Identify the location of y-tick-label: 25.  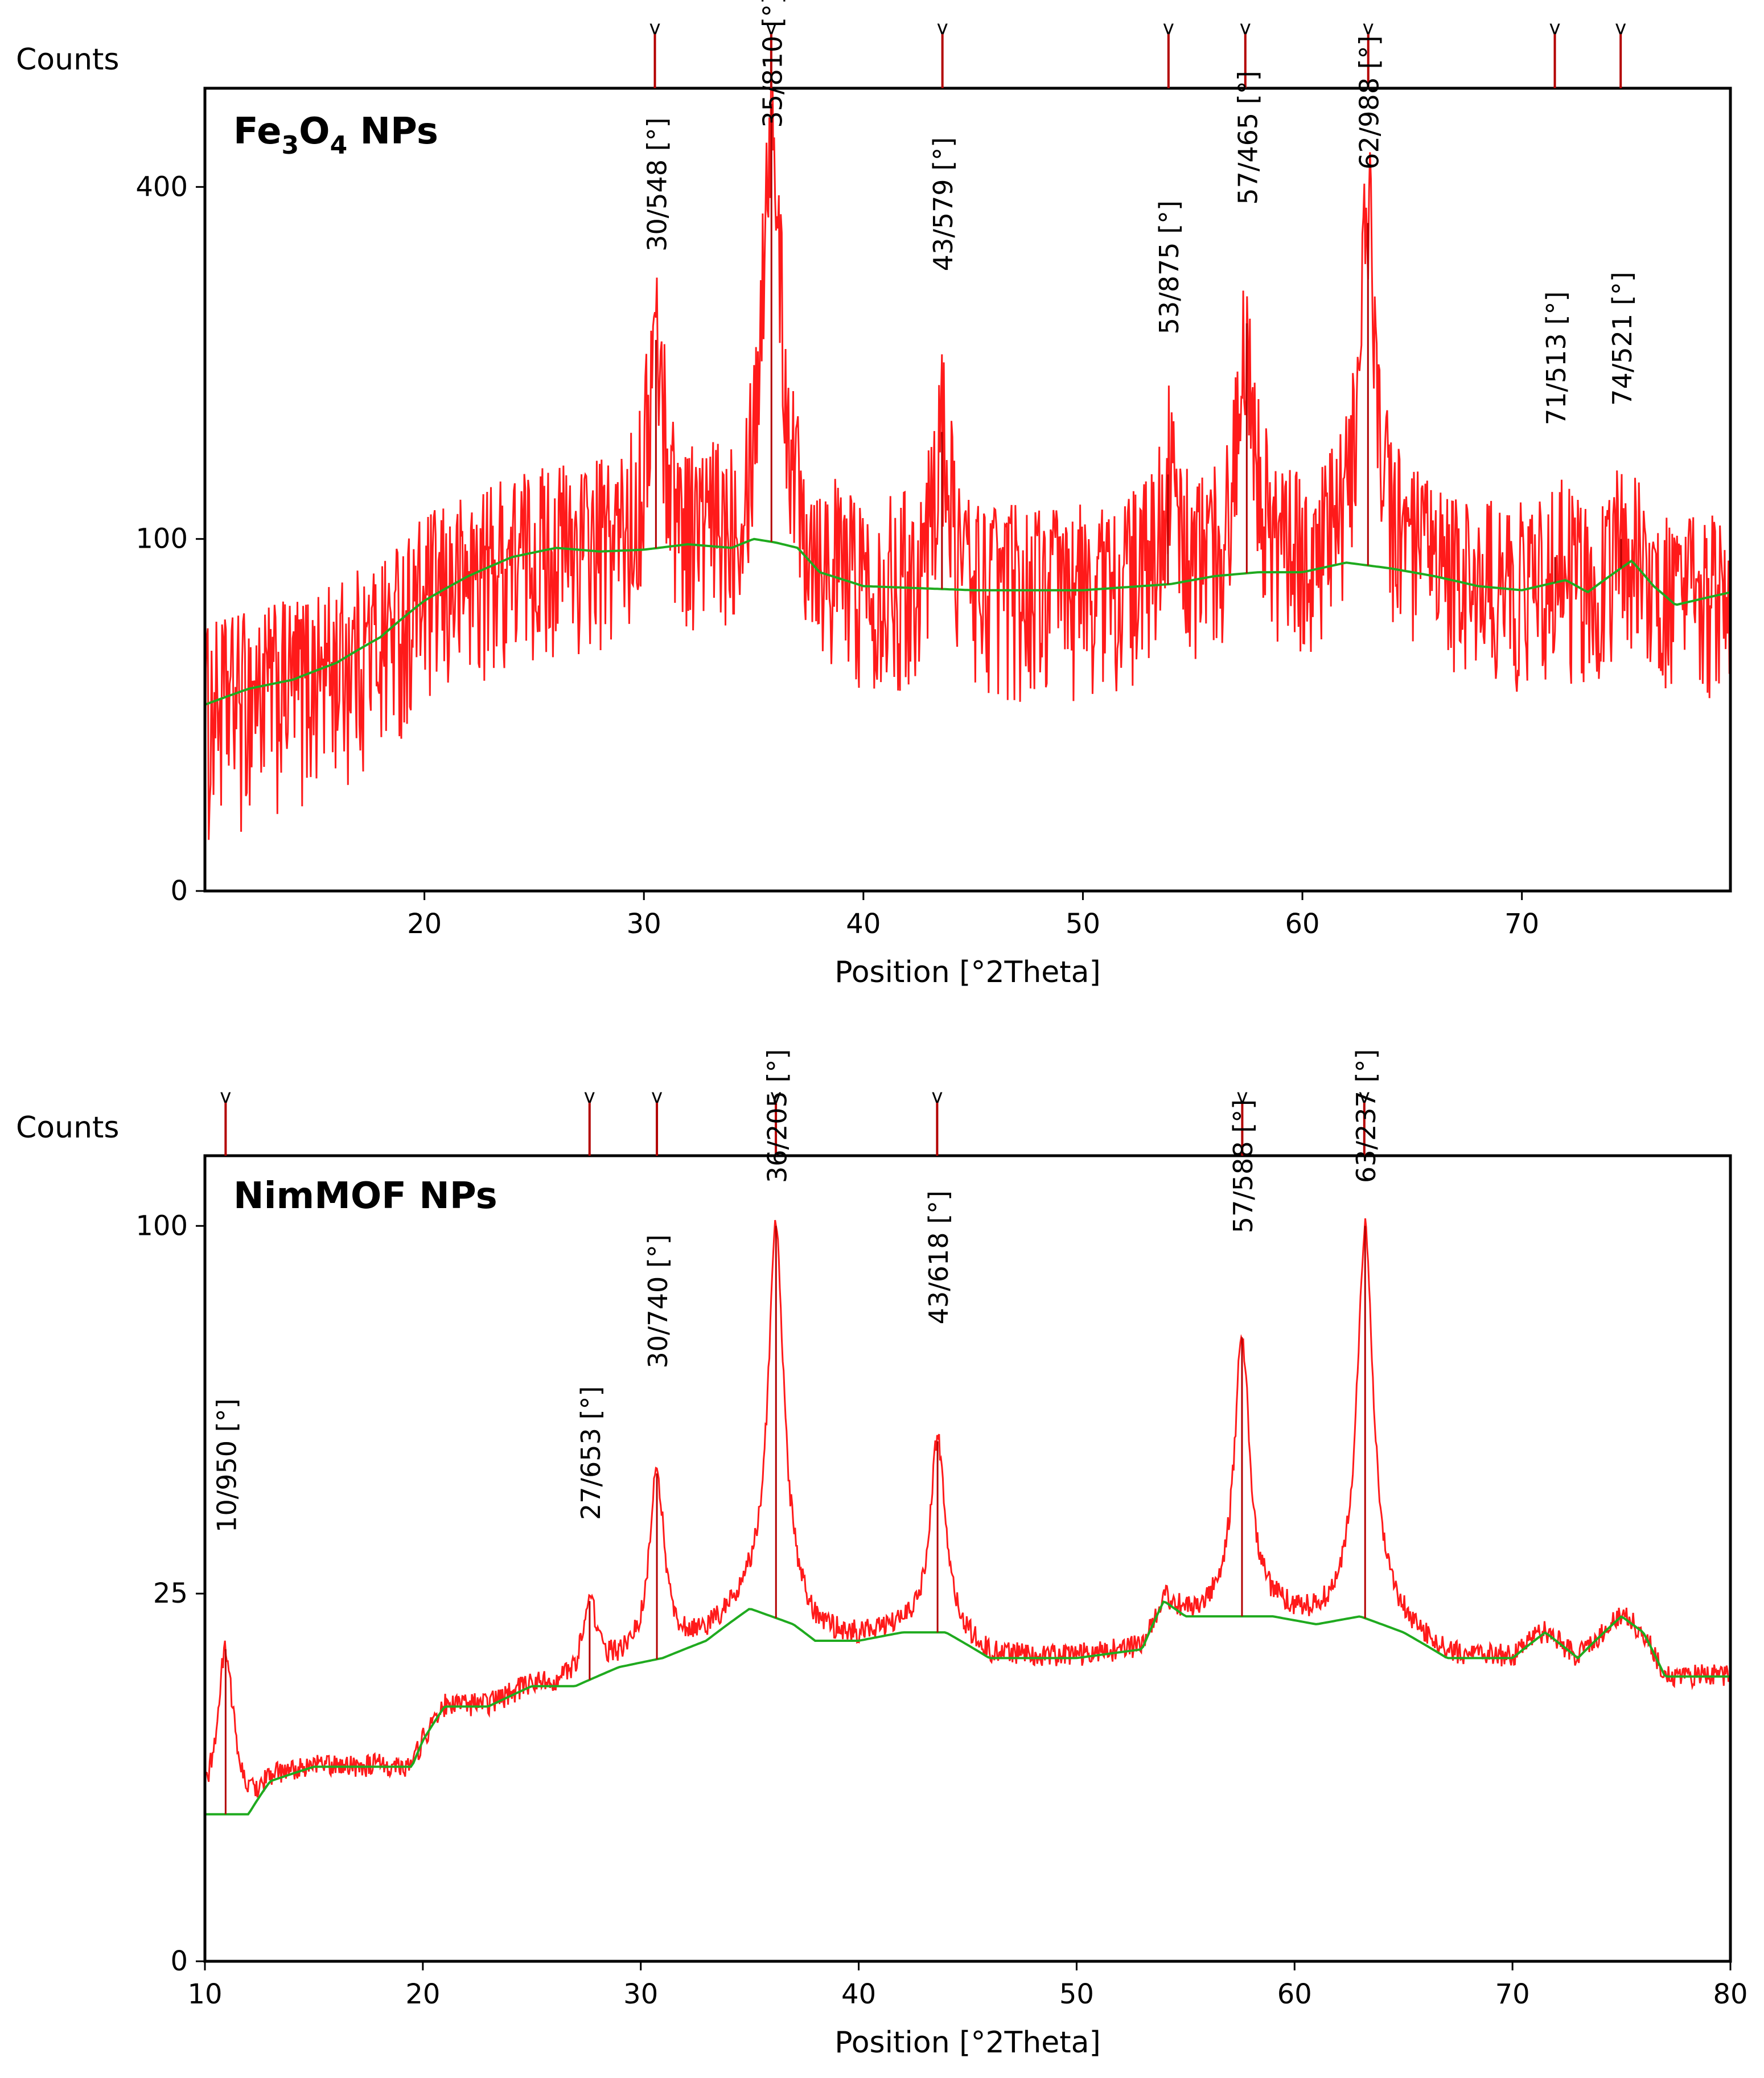
(170, 1594).